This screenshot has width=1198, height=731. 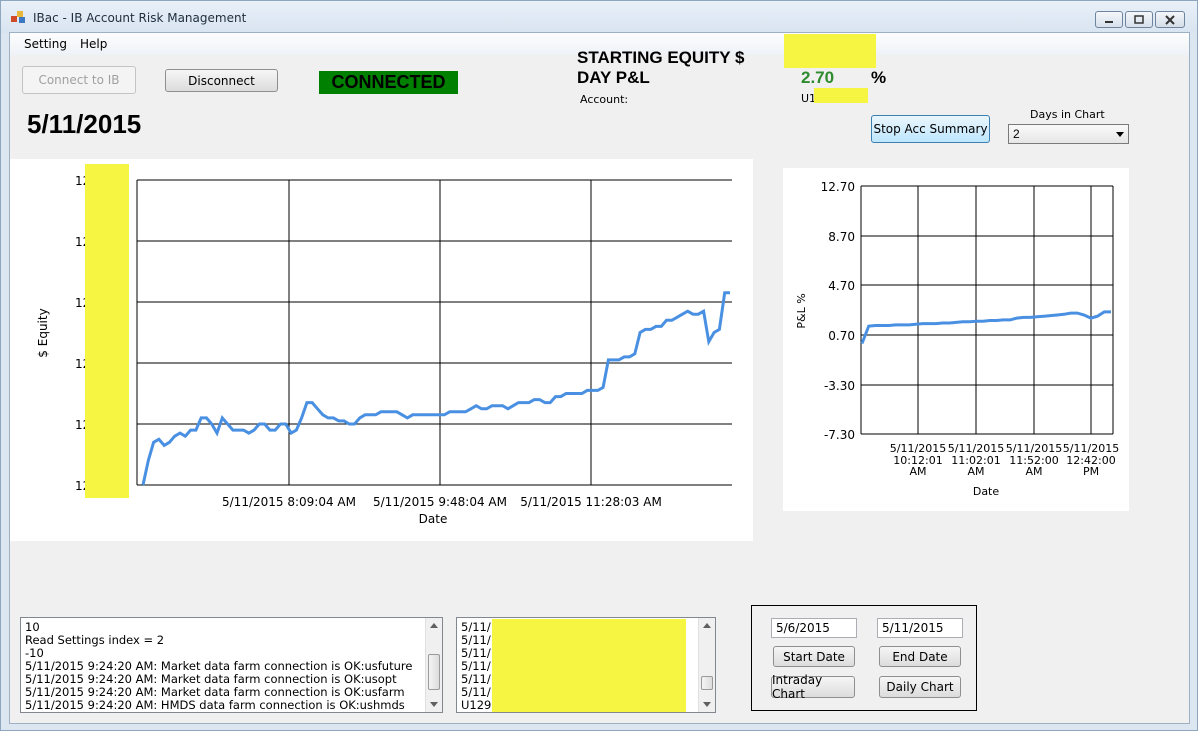 I want to click on stop-acc-summary-button: Stop Acc Summary, so click(x=930, y=129).